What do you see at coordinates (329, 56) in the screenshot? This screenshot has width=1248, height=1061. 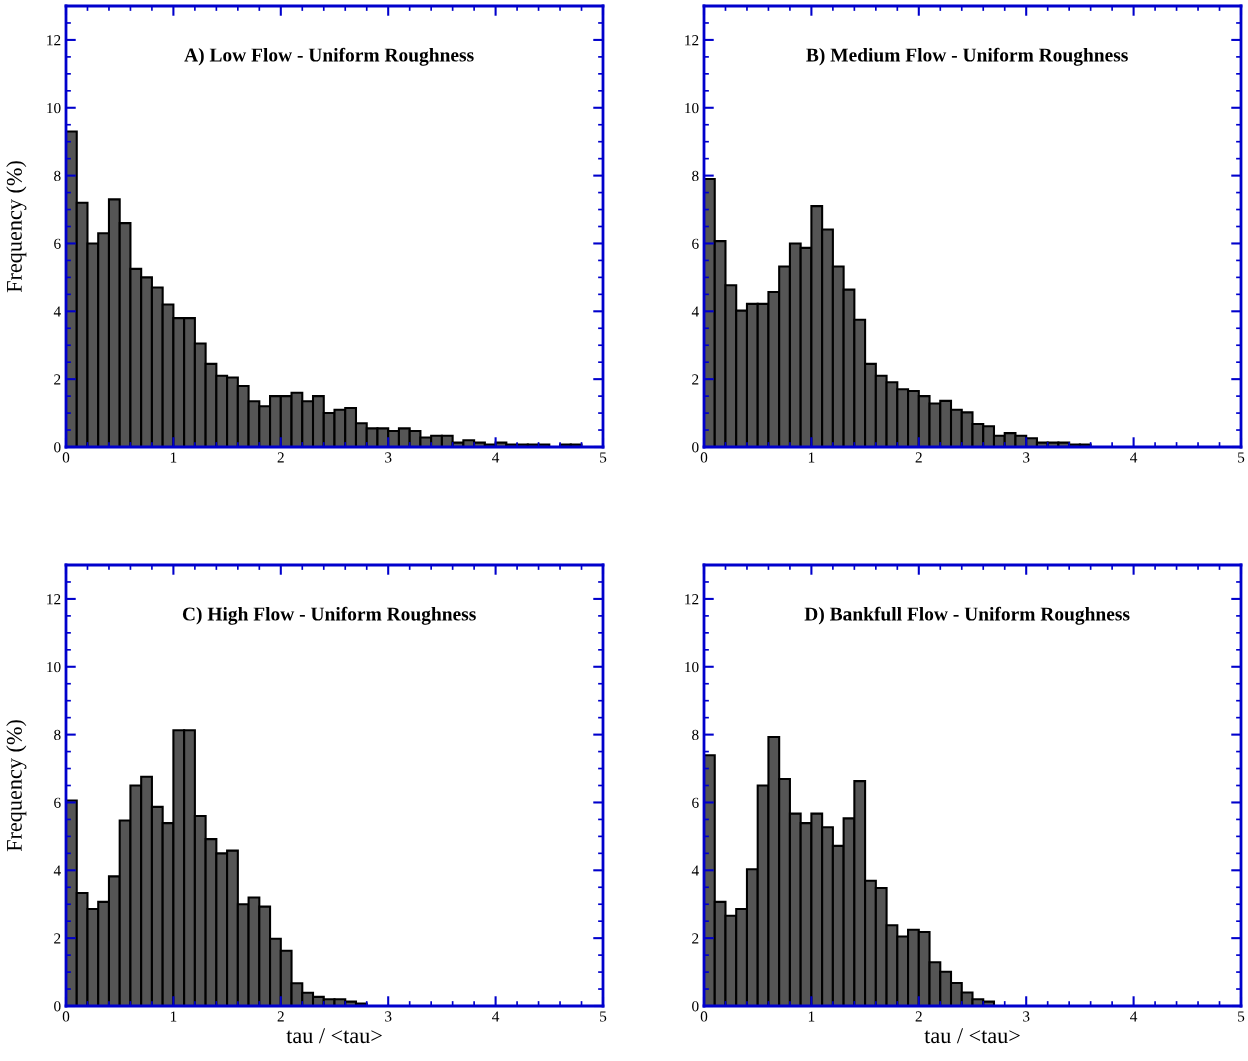 I see `text: A) Low Flow - Uniform Roughness` at bounding box center [329, 56].